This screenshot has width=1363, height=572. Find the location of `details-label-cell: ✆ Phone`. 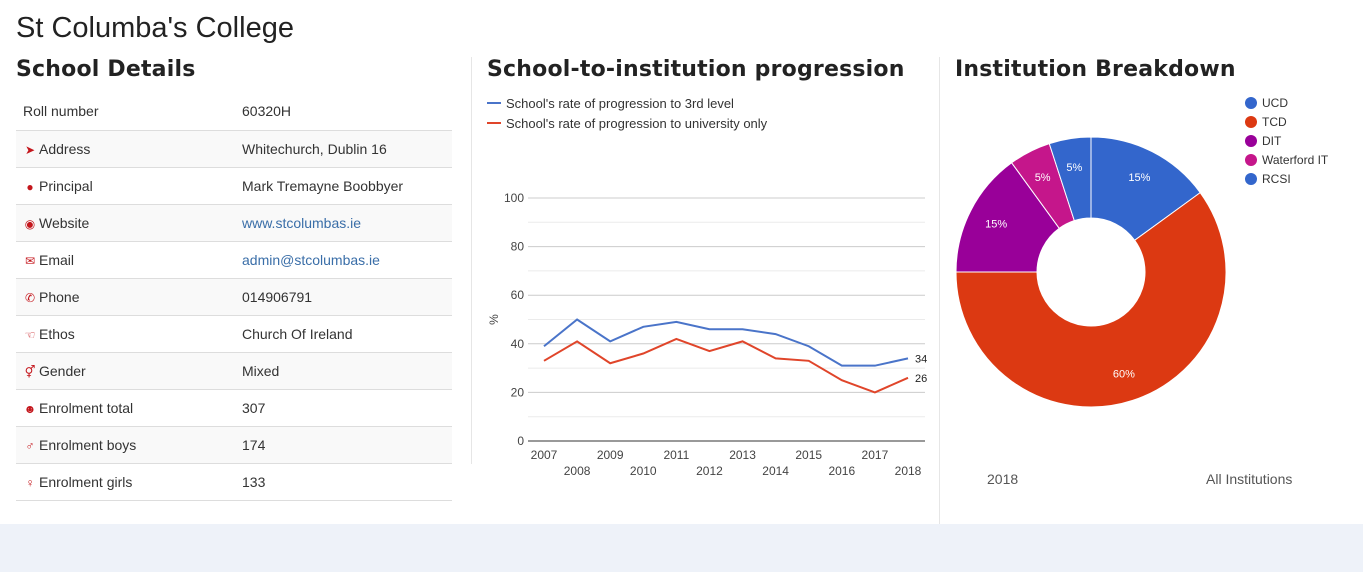

details-label-cell: ✆ Phone is located at coordinates (125, 296).